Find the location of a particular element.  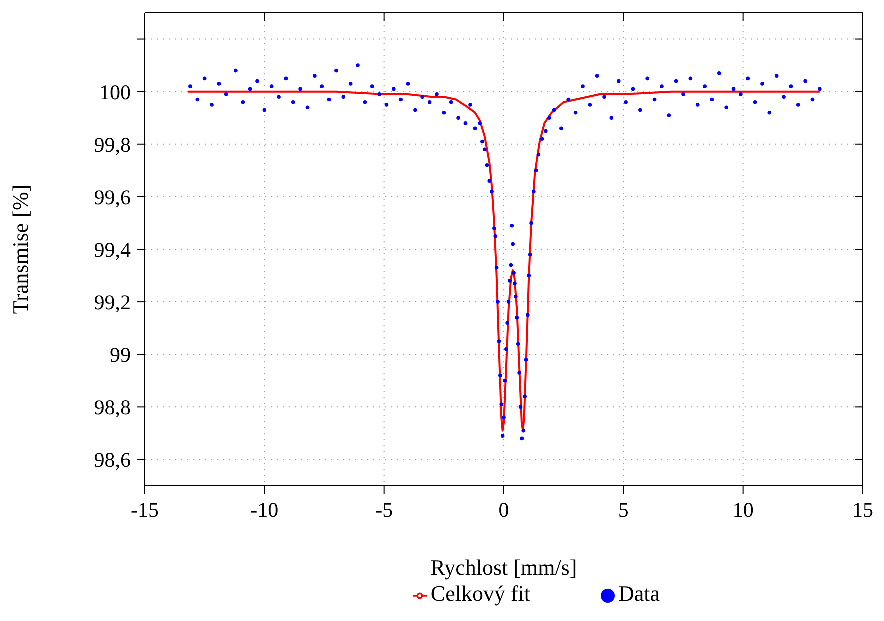

x-tick-label: -5 is located at coordinates (385, 510).